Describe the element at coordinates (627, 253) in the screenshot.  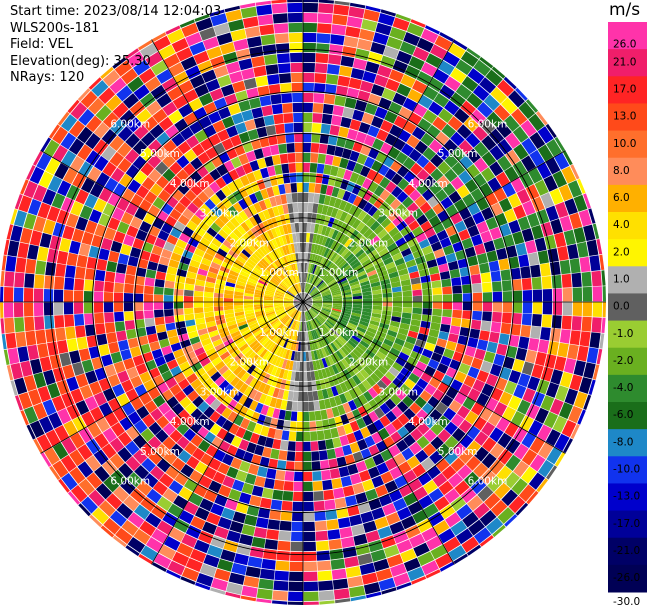
I see `colorbar-swatch` at that location.